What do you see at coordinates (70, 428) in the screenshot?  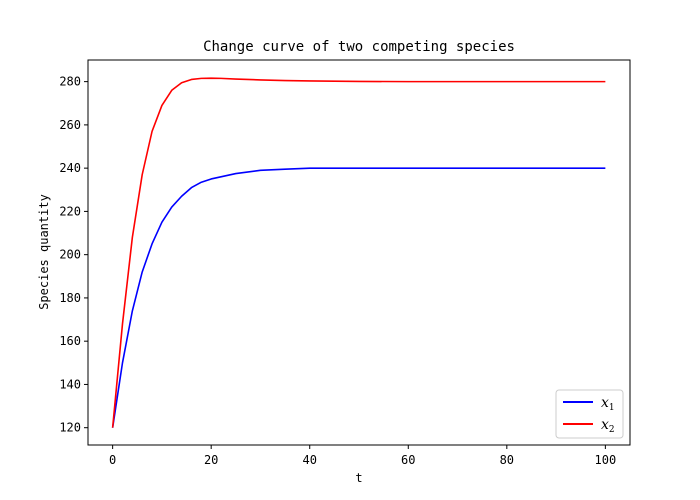 I see `y-tick-label: 120` at bounding box center [70, 428].